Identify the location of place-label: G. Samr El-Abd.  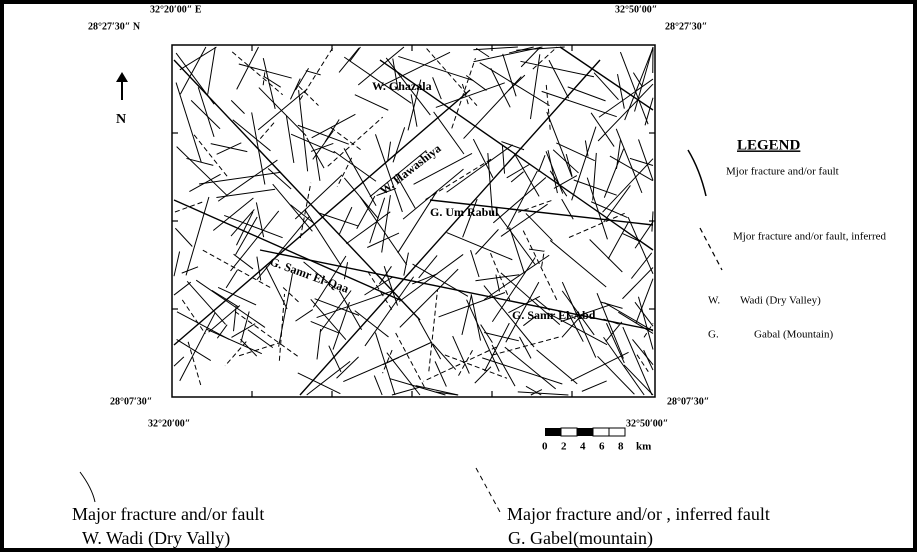
(554, 315).